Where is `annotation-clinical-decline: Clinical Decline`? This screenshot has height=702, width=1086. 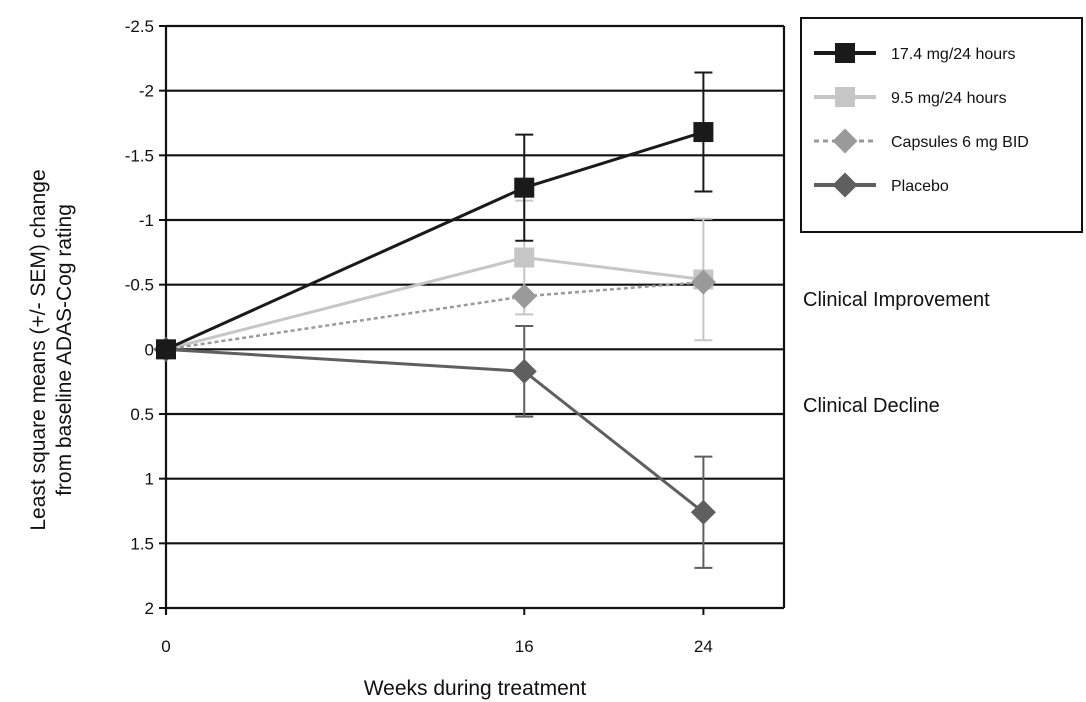
annotation-clinical-decline: Clinical Decline is located at coordinates (871, 406).